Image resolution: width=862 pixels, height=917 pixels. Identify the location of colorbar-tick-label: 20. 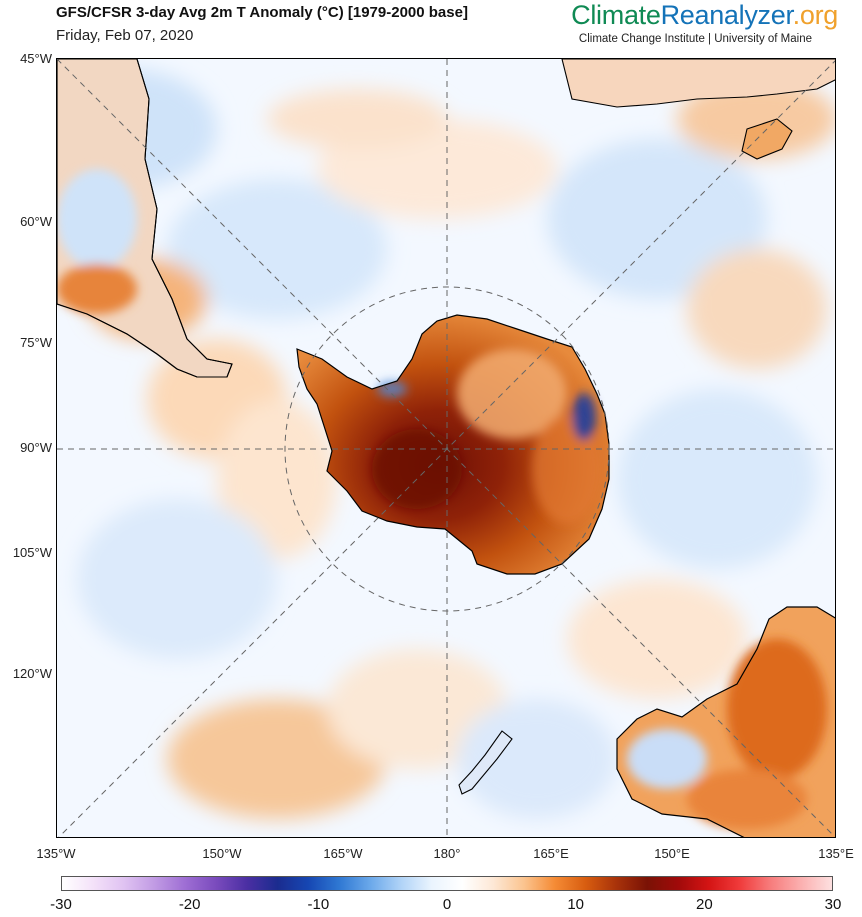
(704, 904).